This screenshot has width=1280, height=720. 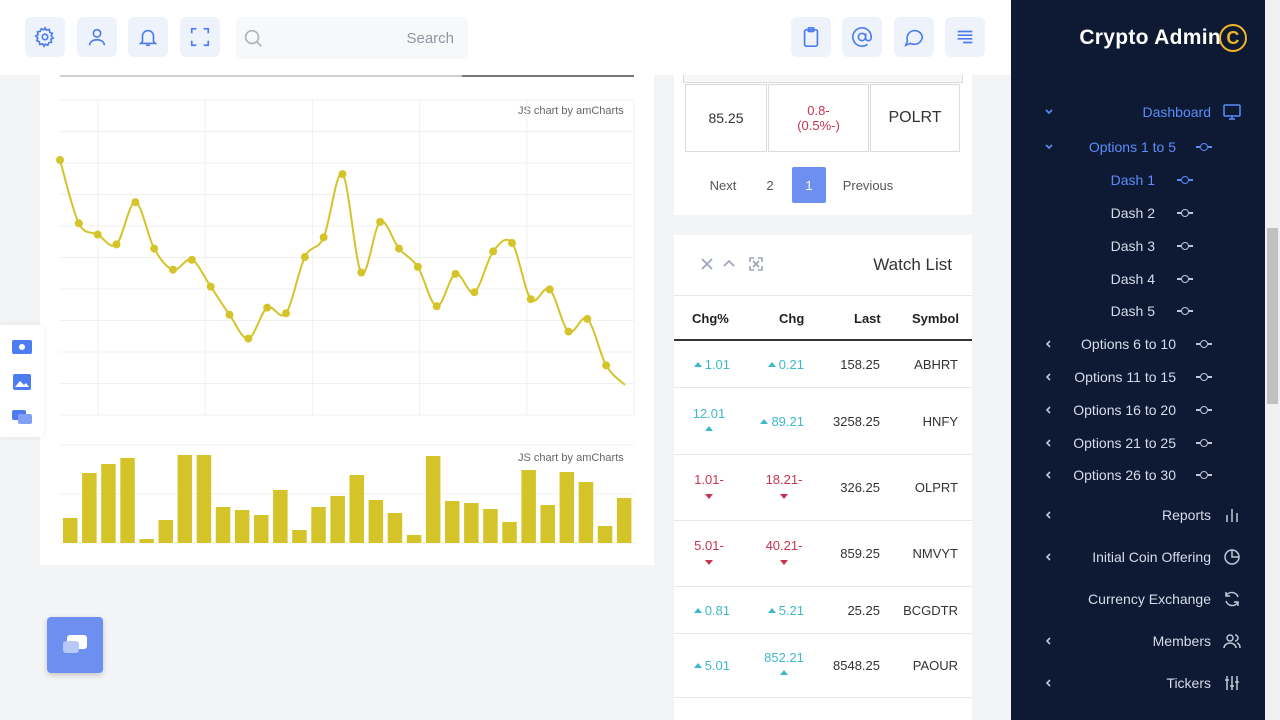 What do you see at coordinates (707, 264) in the screenshot?
I see `close-icon` at bounding box center [707, 264].